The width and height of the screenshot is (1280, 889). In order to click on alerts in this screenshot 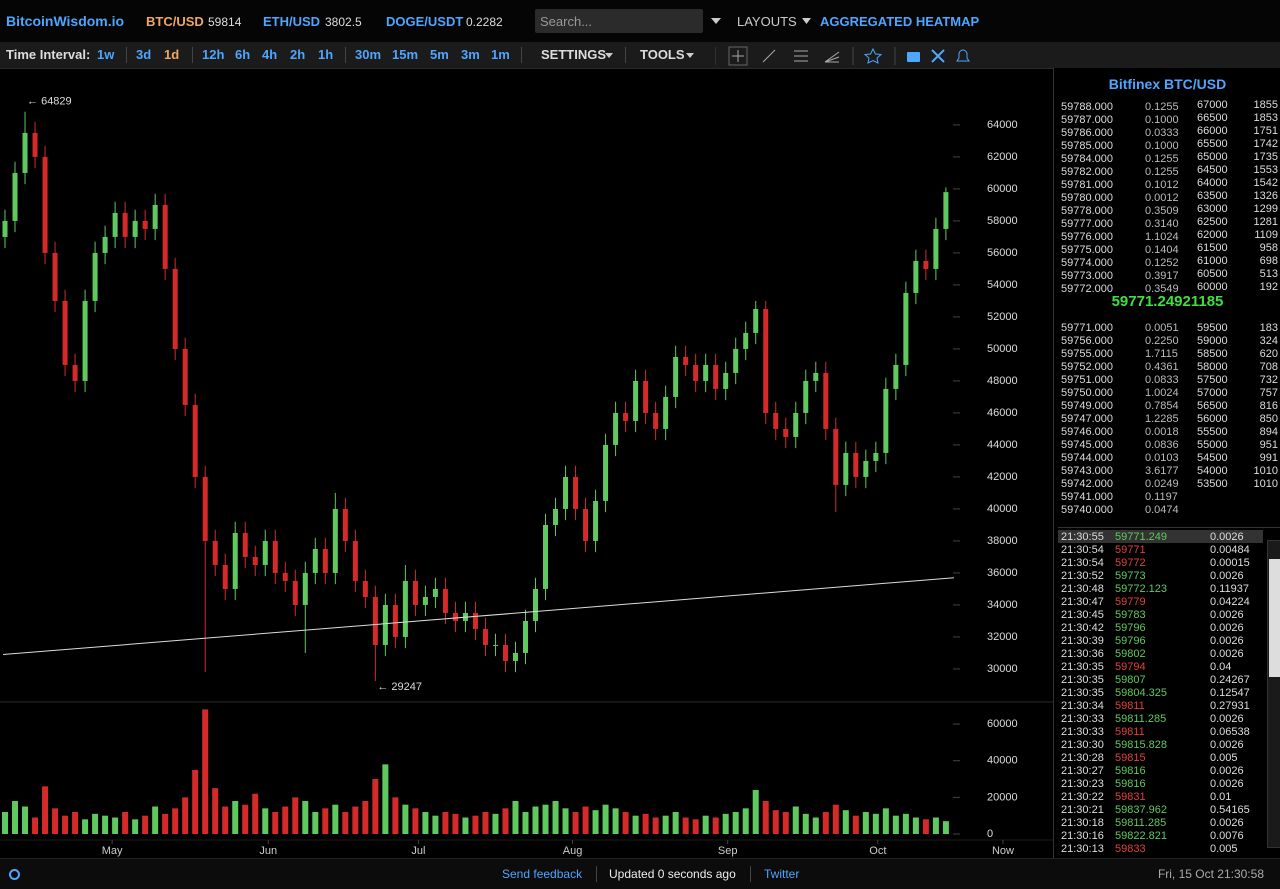, I will do `click(963, 55)`.